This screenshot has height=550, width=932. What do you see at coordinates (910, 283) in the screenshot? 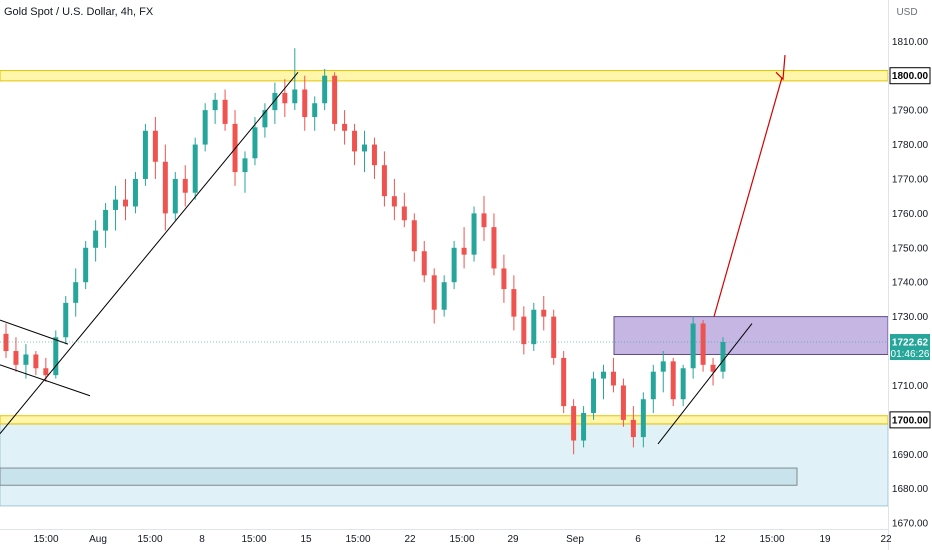
I see `y-tick-label: 1740.00` at bounding box center [910, 283].